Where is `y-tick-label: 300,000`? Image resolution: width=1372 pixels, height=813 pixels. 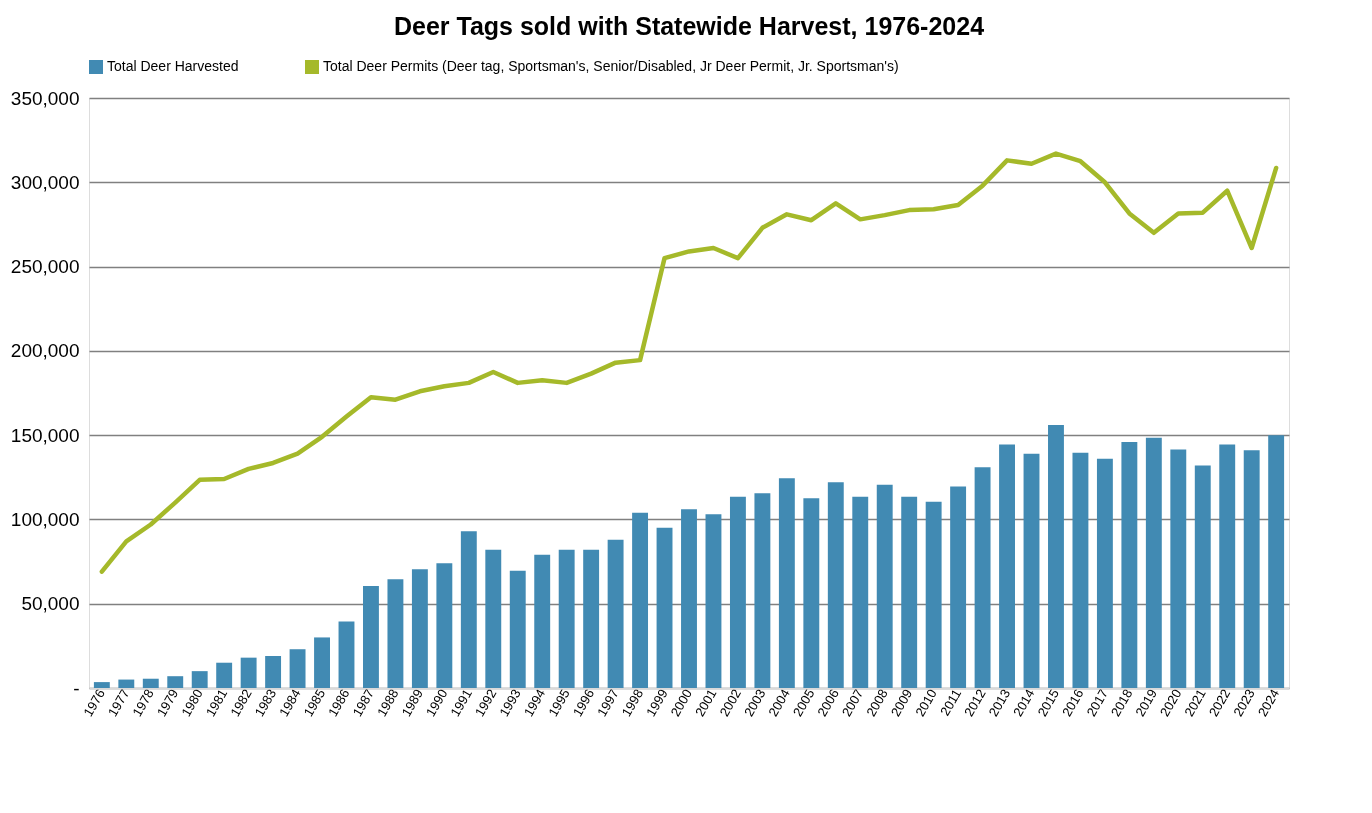 y-tick-label: 300,000 is located at coordinates (45, 182).